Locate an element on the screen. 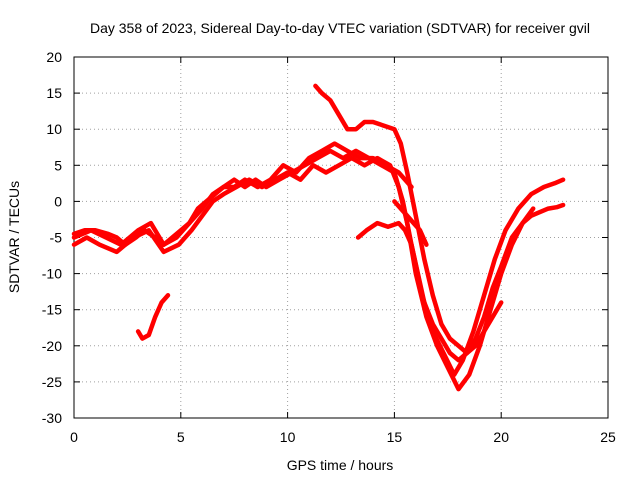 This screenshot has height=480, width=640. y-tick-label: -5 is located at coordinates (56, 238).